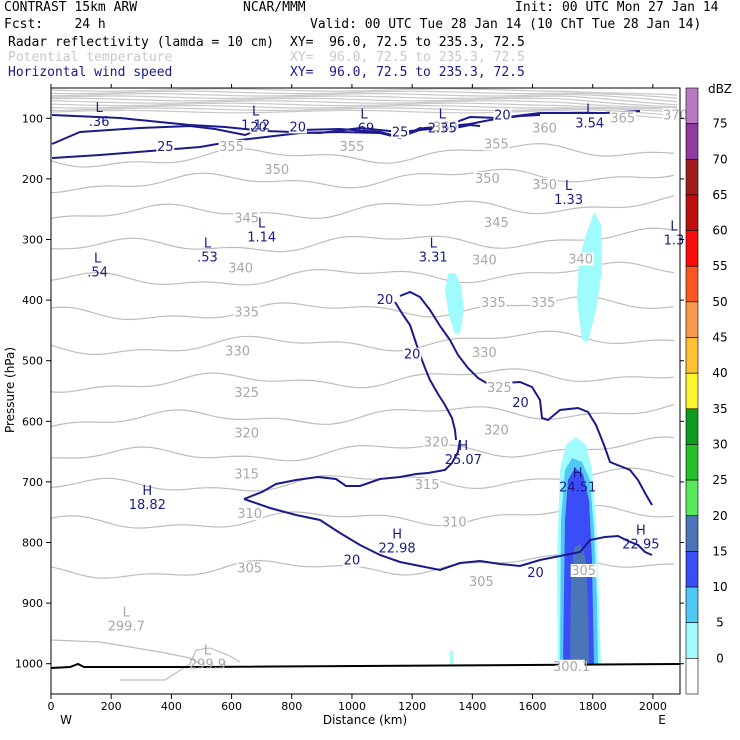 The width and height of the screenshot is (740, 740). What do you see at coordinates (653, 706) in the screenshot?
I see `x-tick-label: 2000` at bounding box center [653, 706].